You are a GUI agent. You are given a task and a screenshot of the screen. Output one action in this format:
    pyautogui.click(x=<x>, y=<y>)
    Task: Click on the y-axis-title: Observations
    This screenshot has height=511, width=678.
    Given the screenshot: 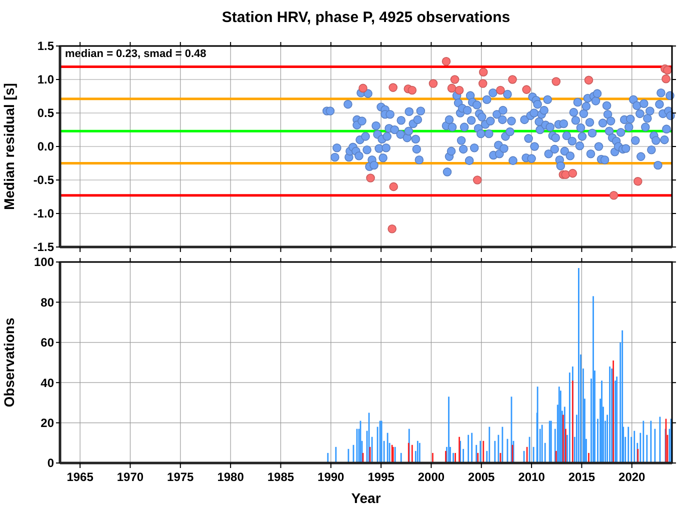 What is the action you would take?
    pyautogui.click(x=9, y=363)
    